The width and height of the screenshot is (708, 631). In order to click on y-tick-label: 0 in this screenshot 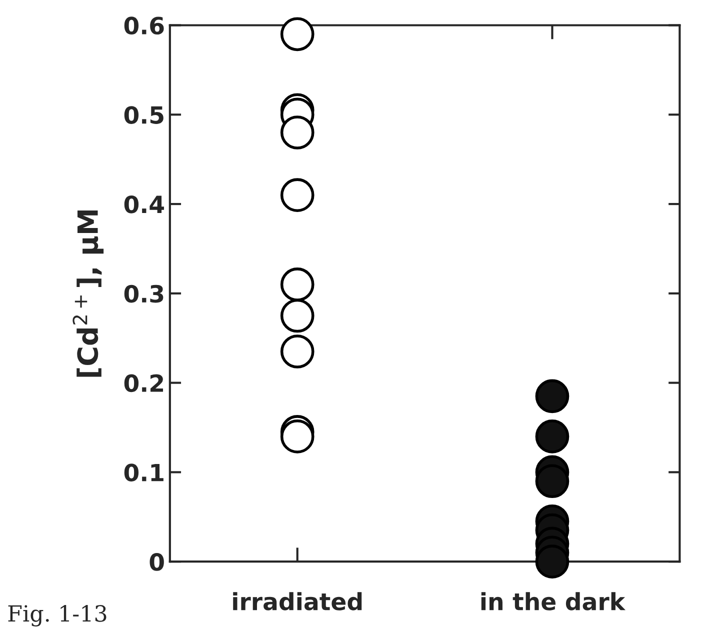, I will do `click(157, 562)`.